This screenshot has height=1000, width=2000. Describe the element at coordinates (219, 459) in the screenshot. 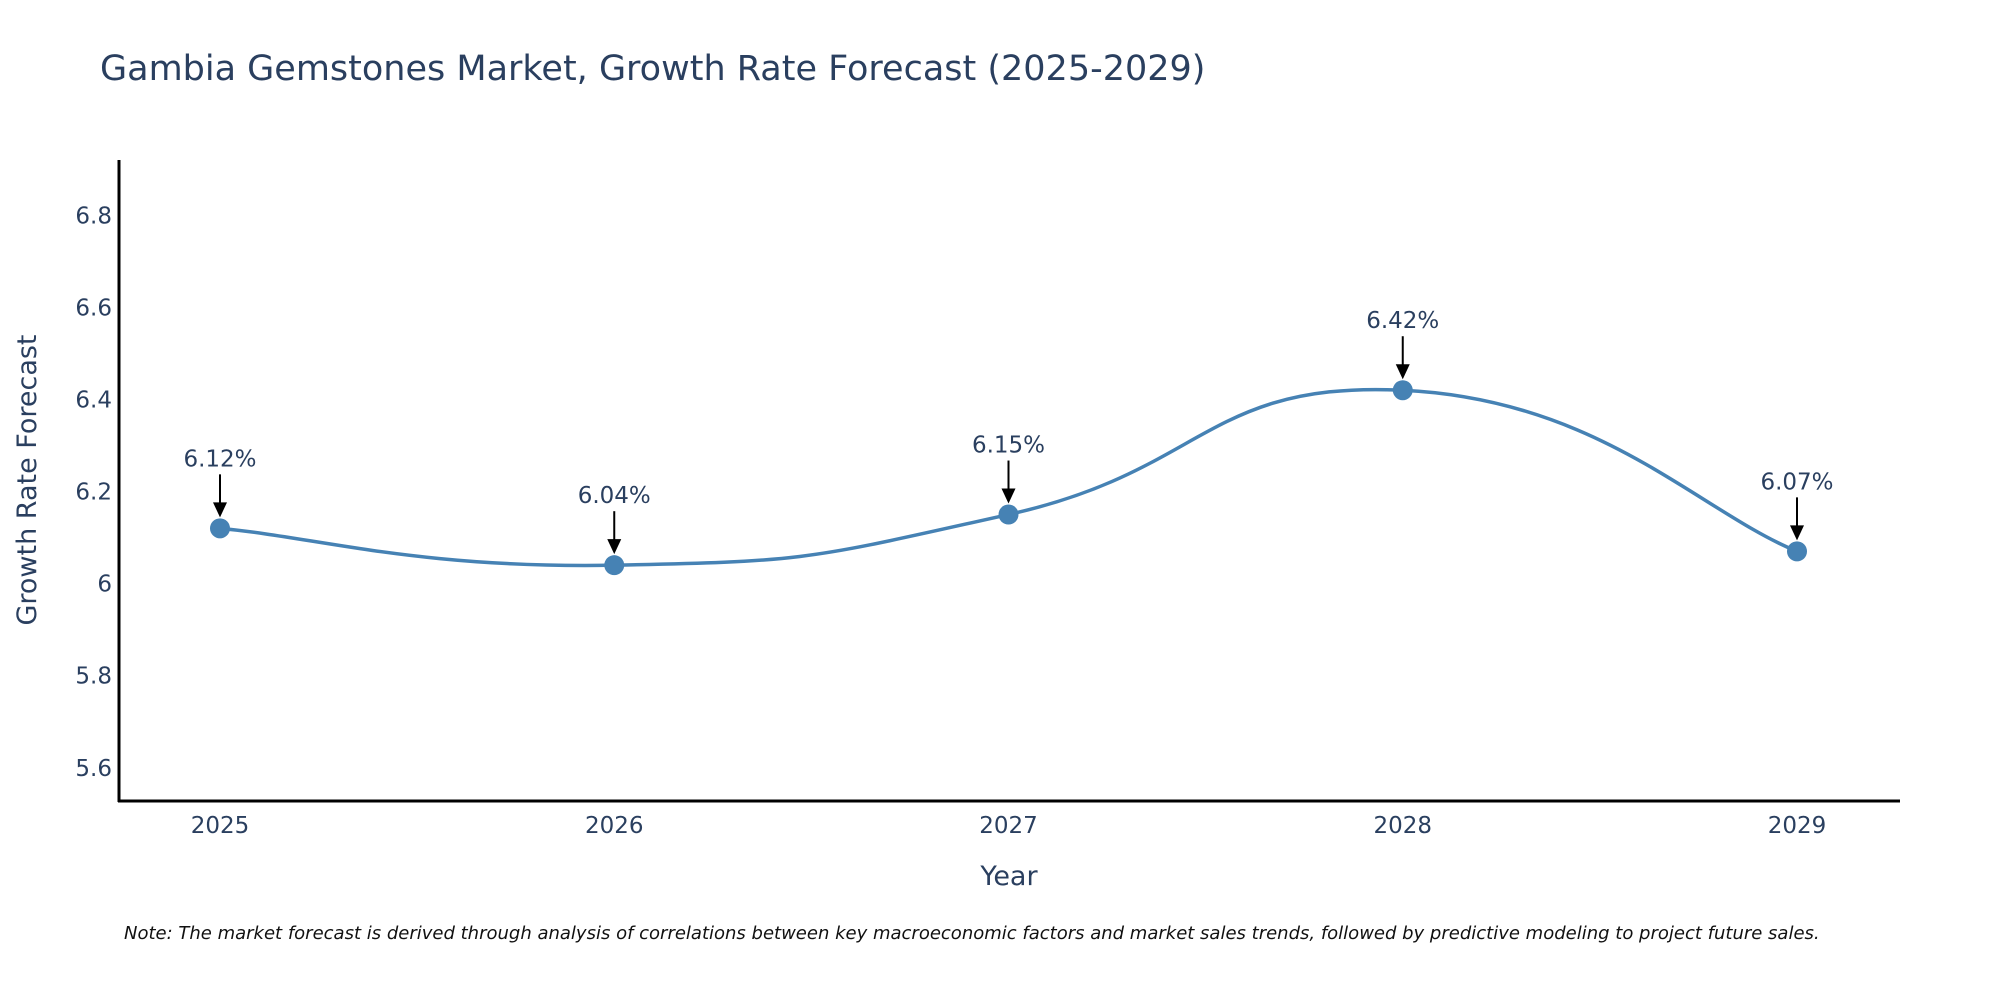

I see `data-label: 6.12%` at that location.